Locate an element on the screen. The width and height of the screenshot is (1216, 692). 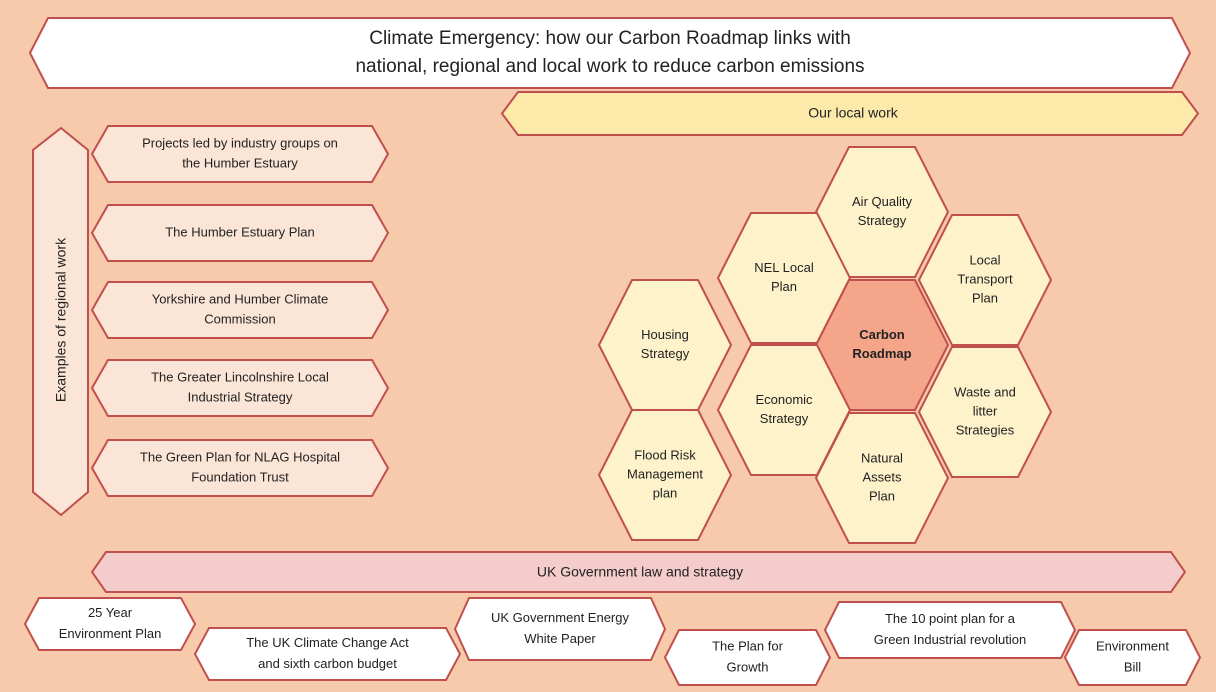
uk-item-text: Environment is located at coordinates (1132, 645).